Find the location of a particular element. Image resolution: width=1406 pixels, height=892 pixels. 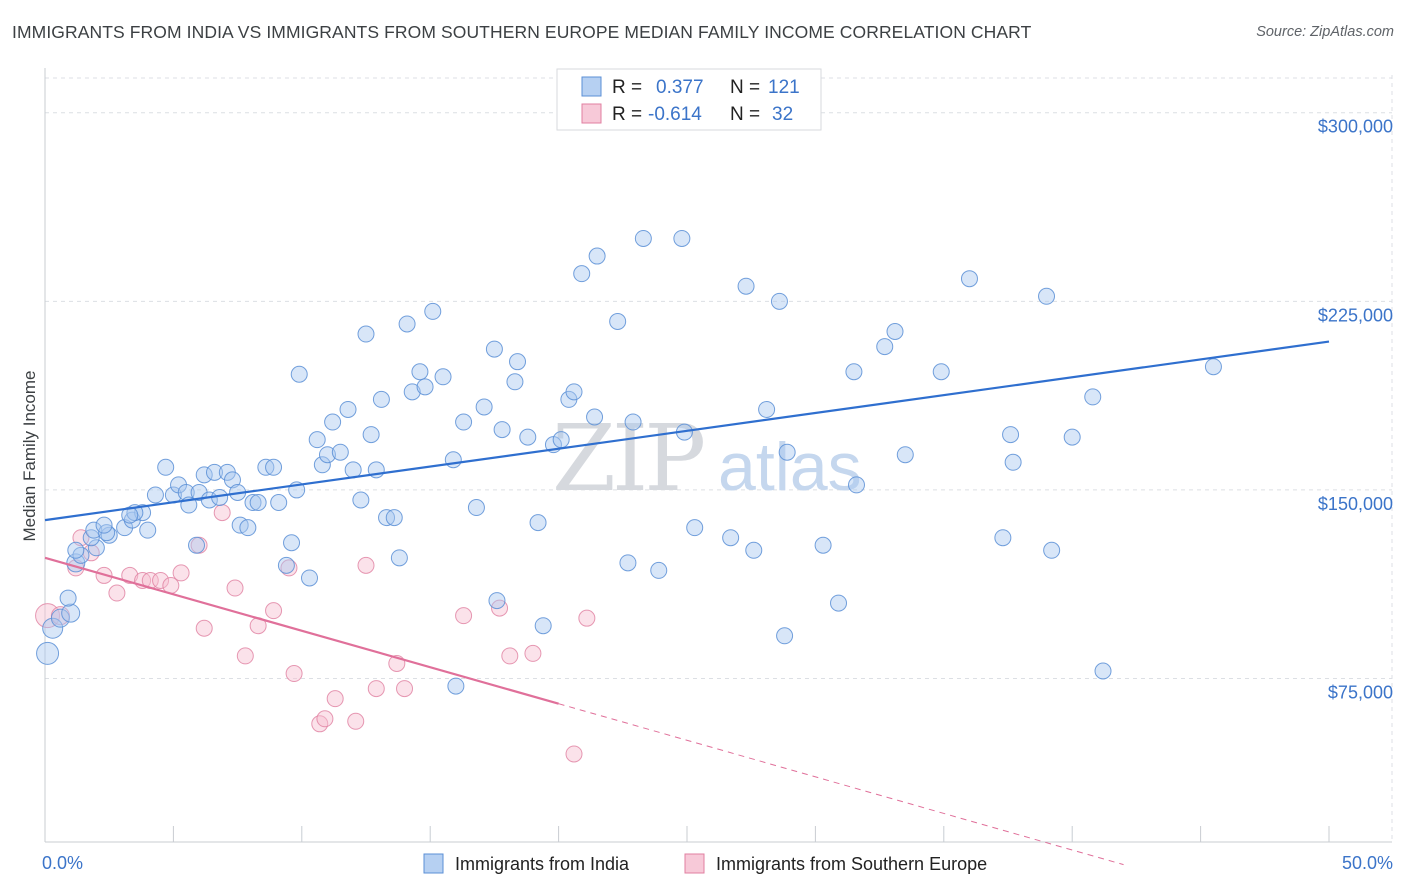

x-tick-label-0: 0.0% is located at coordinates (62, 863).